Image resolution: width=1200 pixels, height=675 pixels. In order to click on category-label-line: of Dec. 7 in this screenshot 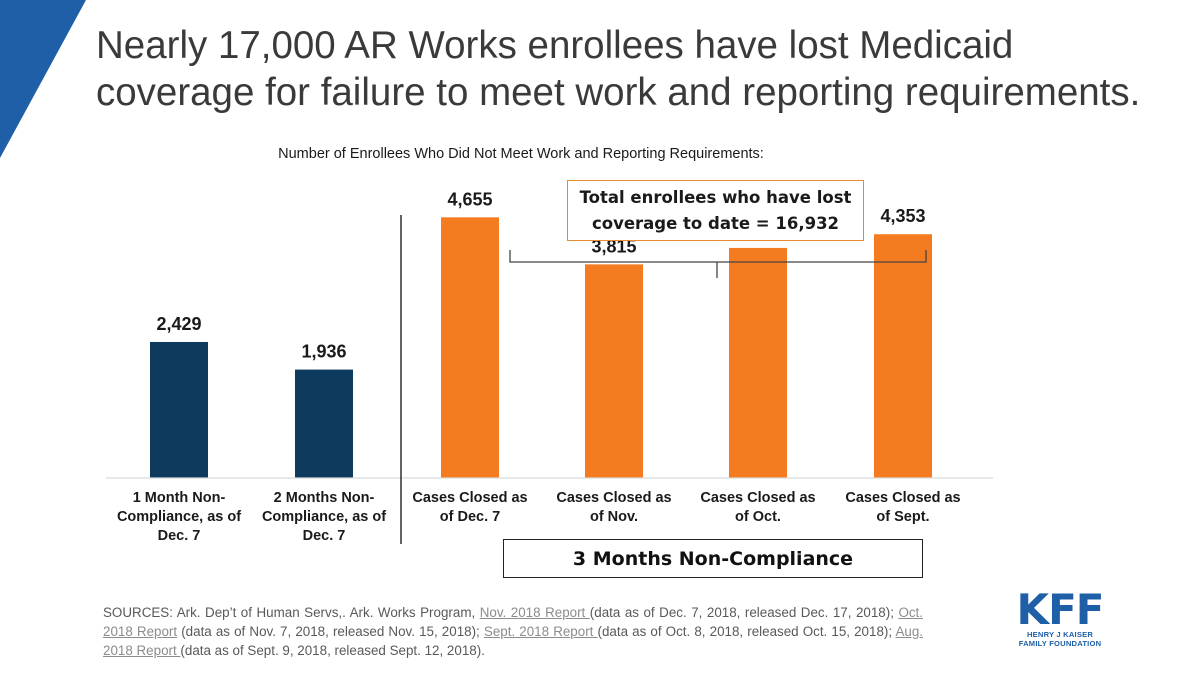, I will do `click(470, 517)`.